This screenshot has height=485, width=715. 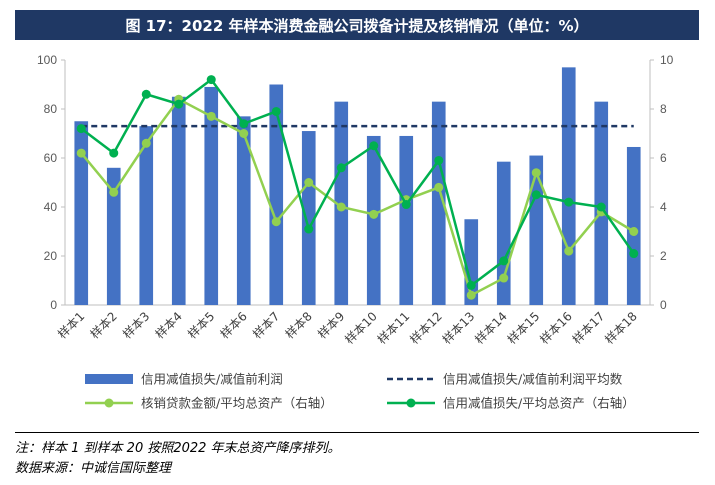 I want to click on x-tick-label: 样本5, so click(x=200, y=325).